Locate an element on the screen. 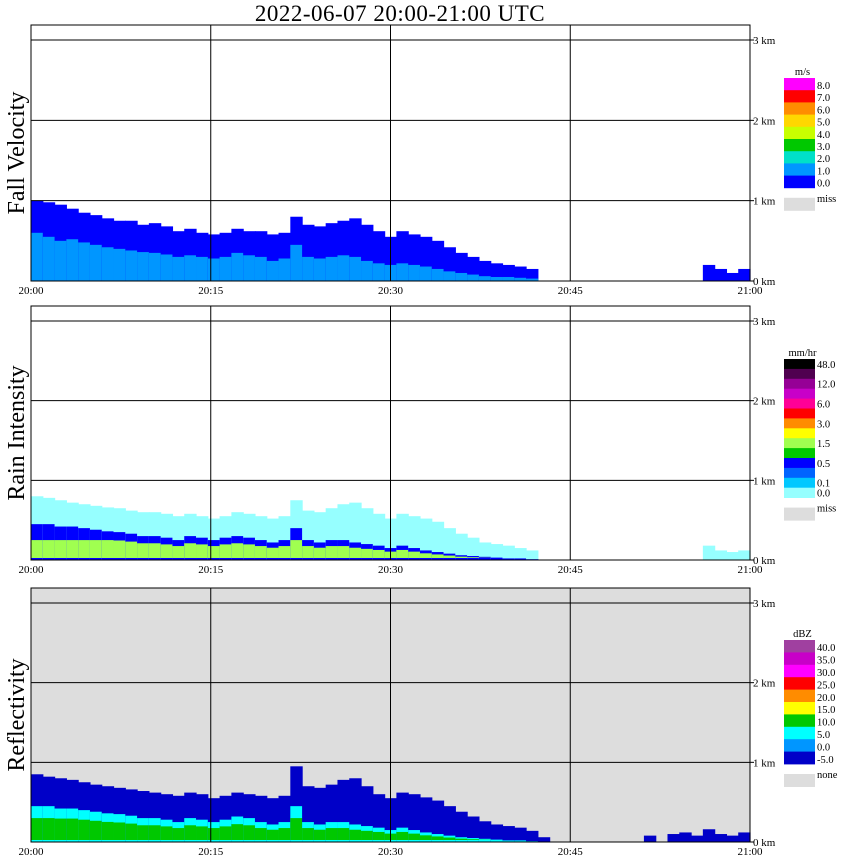  colorbar-level-rain-intensity-0: 48.0 is located at coordinates (826, 365).